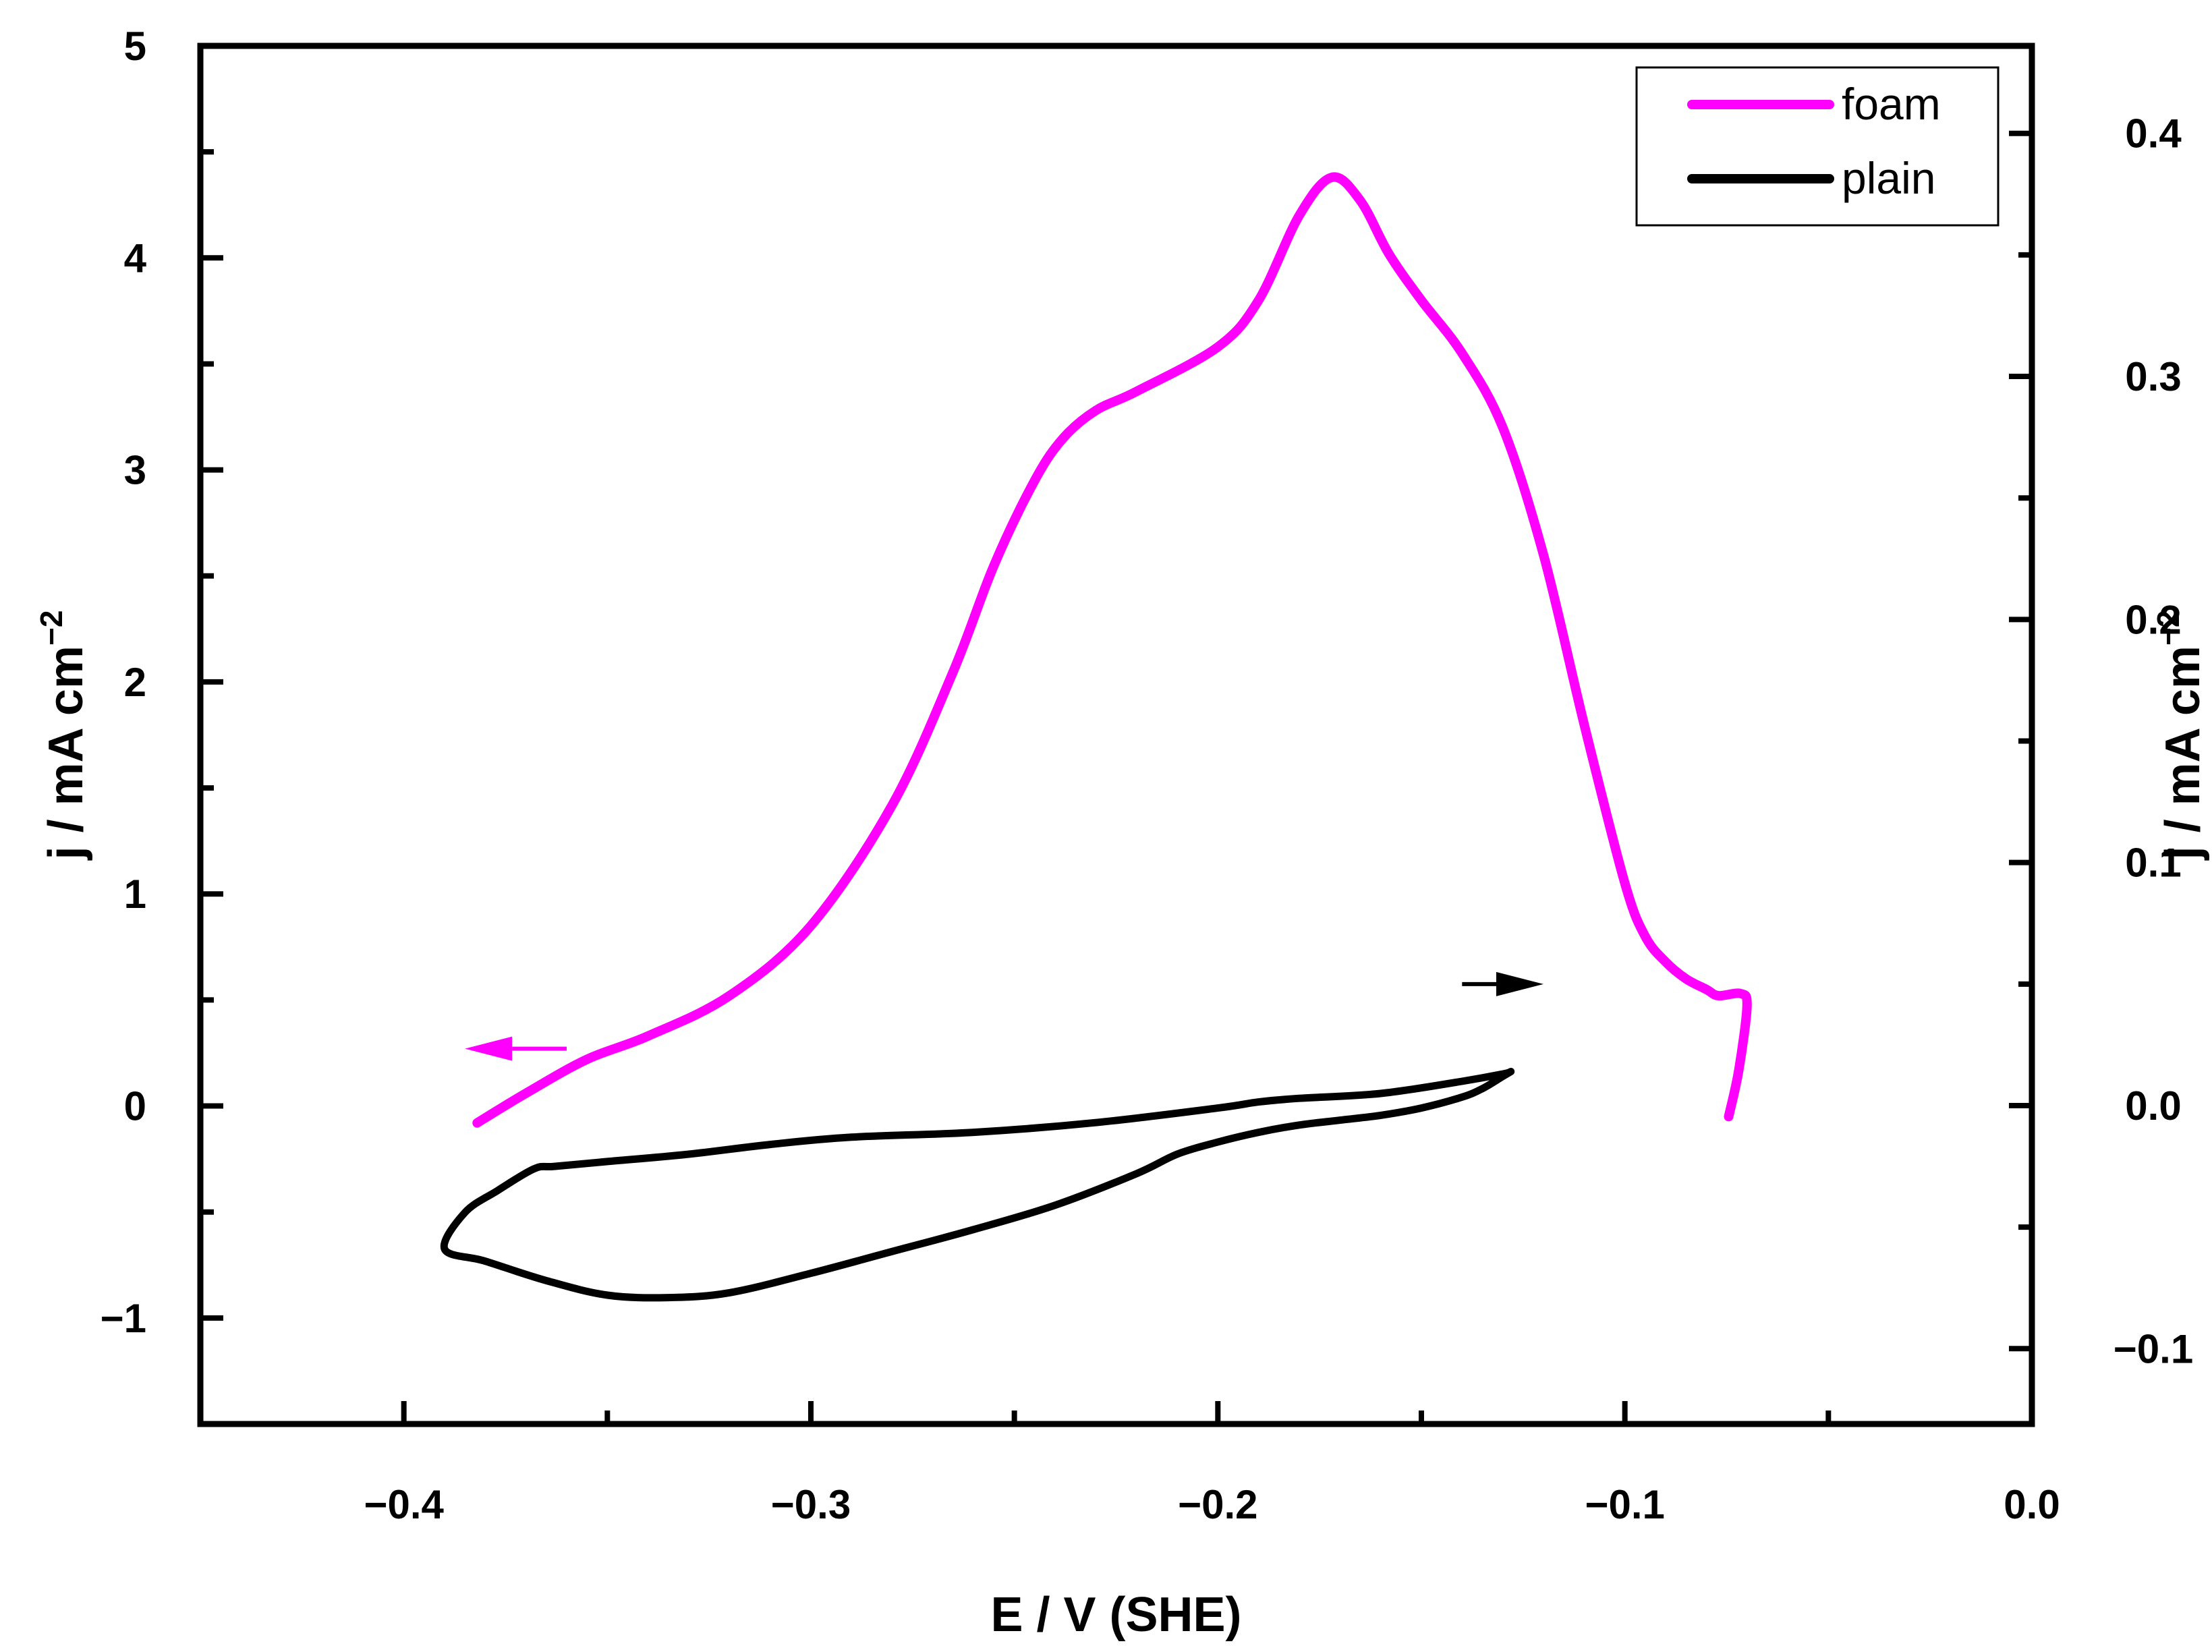 The width and height of the screenshot is (2212, 1652). What do you see at coordinates (2183, 753) in the screenshot?
I see `right-y-axis-title-text: j / mA cm` at bounding box center [2183, 753].